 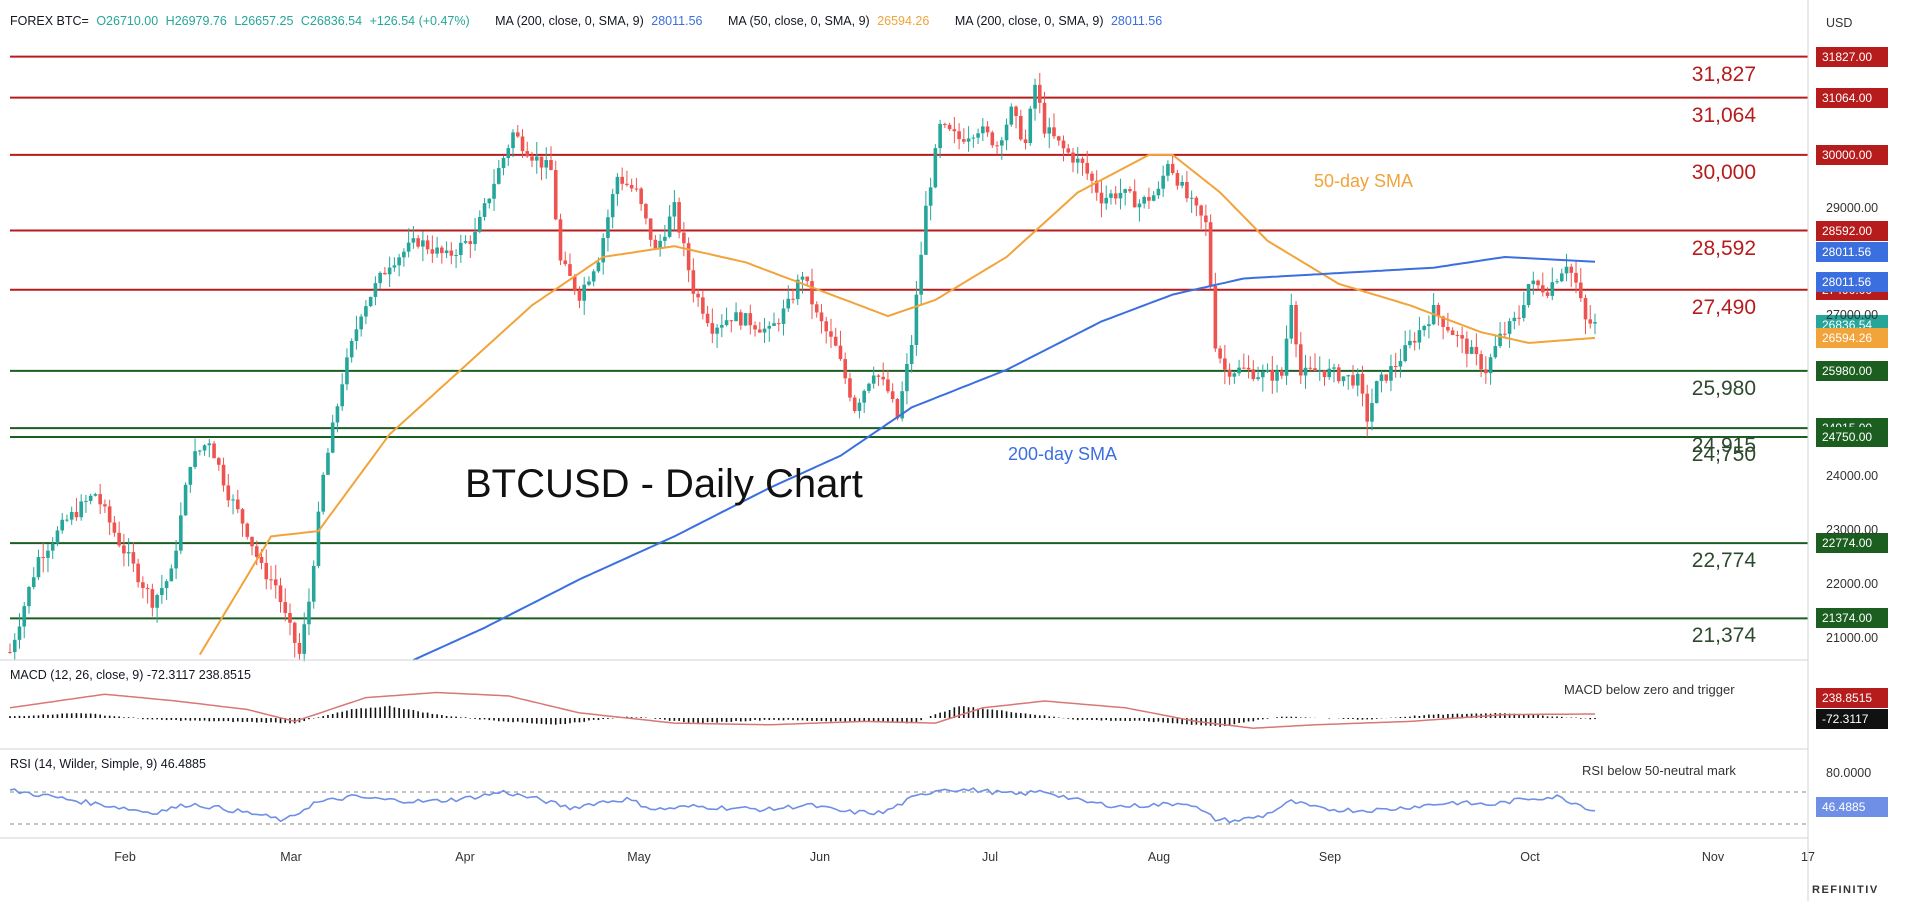 What do you see at coordinates (1723, 115) in the screenshot?
I see `level-label-1: 31,064` at bounding box center [1723, 115].